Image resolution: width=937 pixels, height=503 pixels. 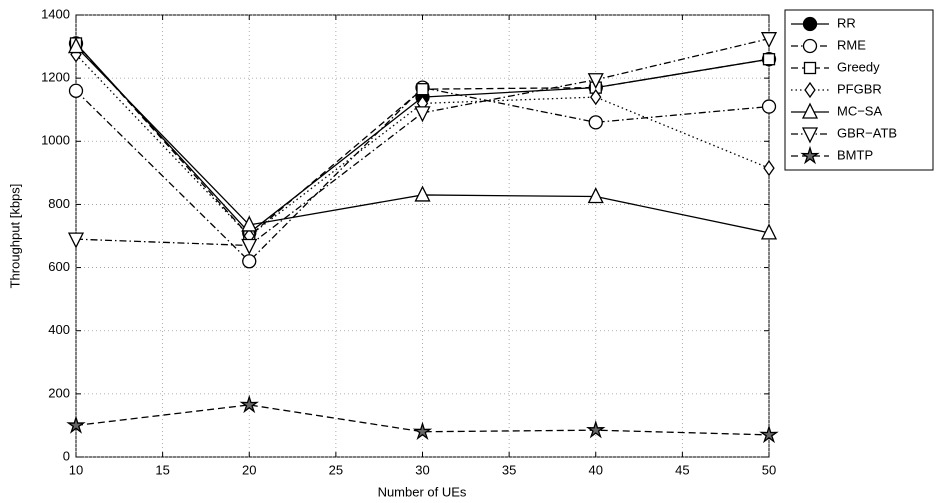 I want to click on y-tick-label: 200, so click(x=59, y=392).